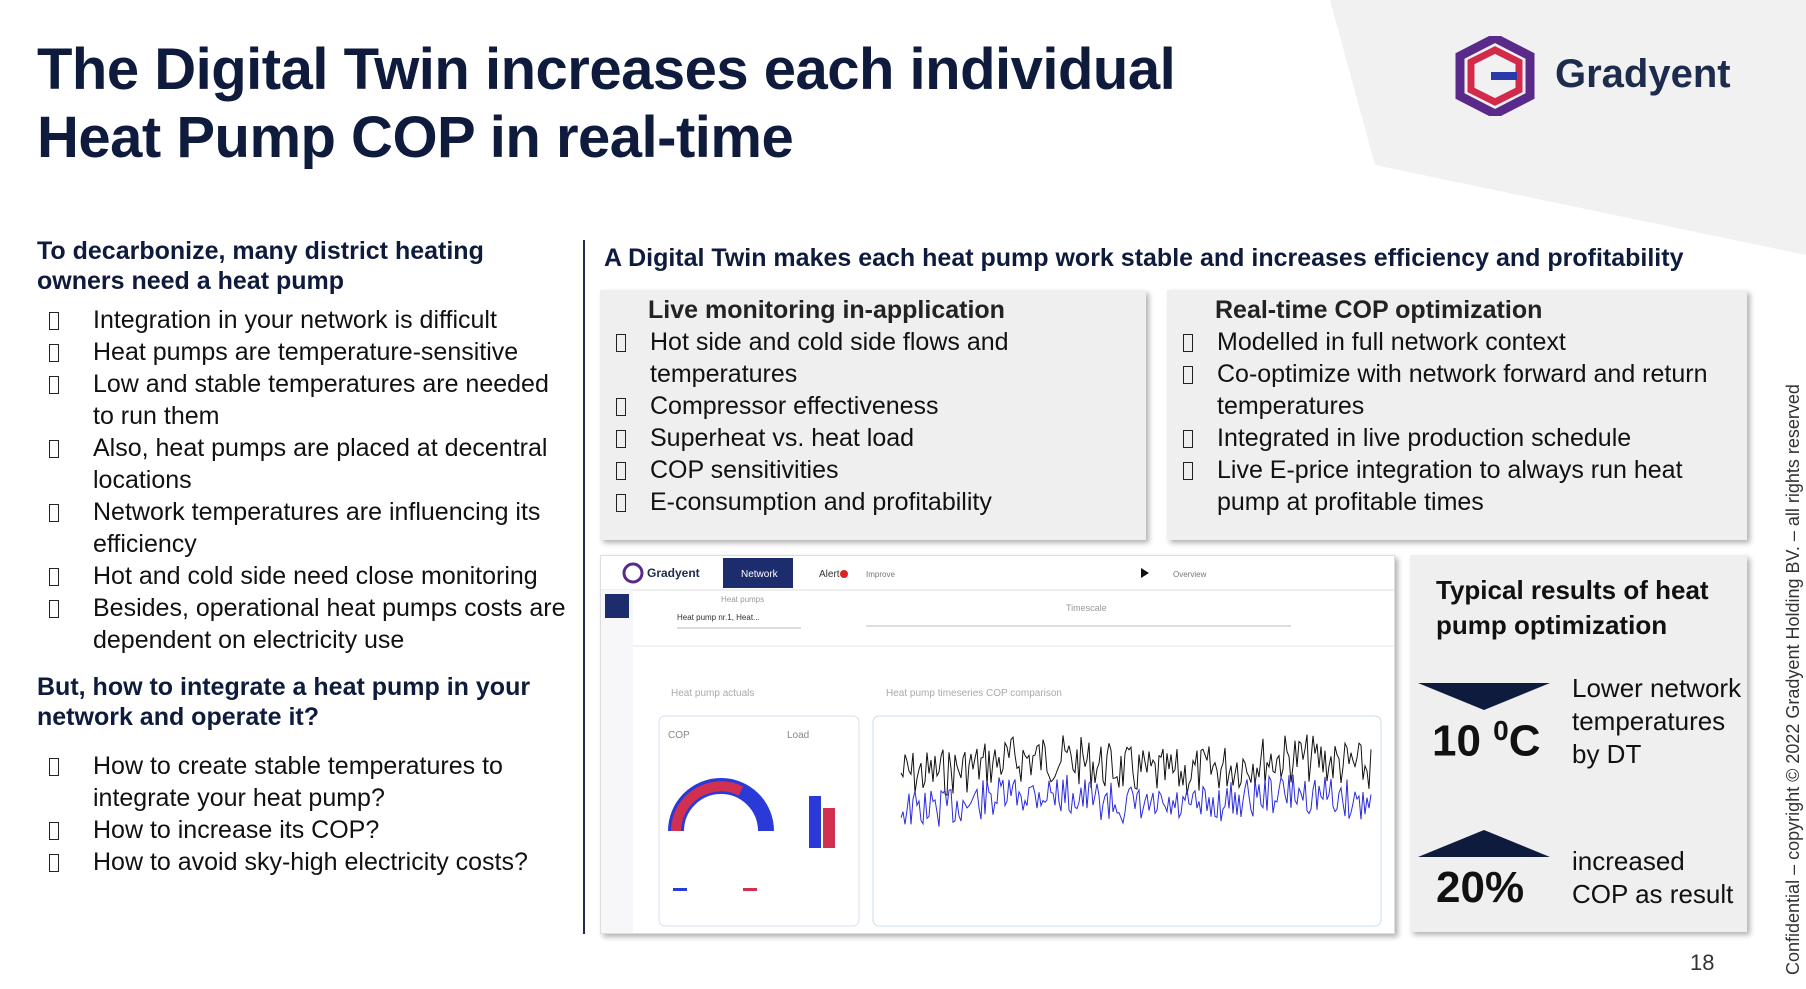  What do you see at coordinates (873, 438) in the screenshot?
I see `bullet-item: Superheat vs. heat load` at bounding box center [873, 438].